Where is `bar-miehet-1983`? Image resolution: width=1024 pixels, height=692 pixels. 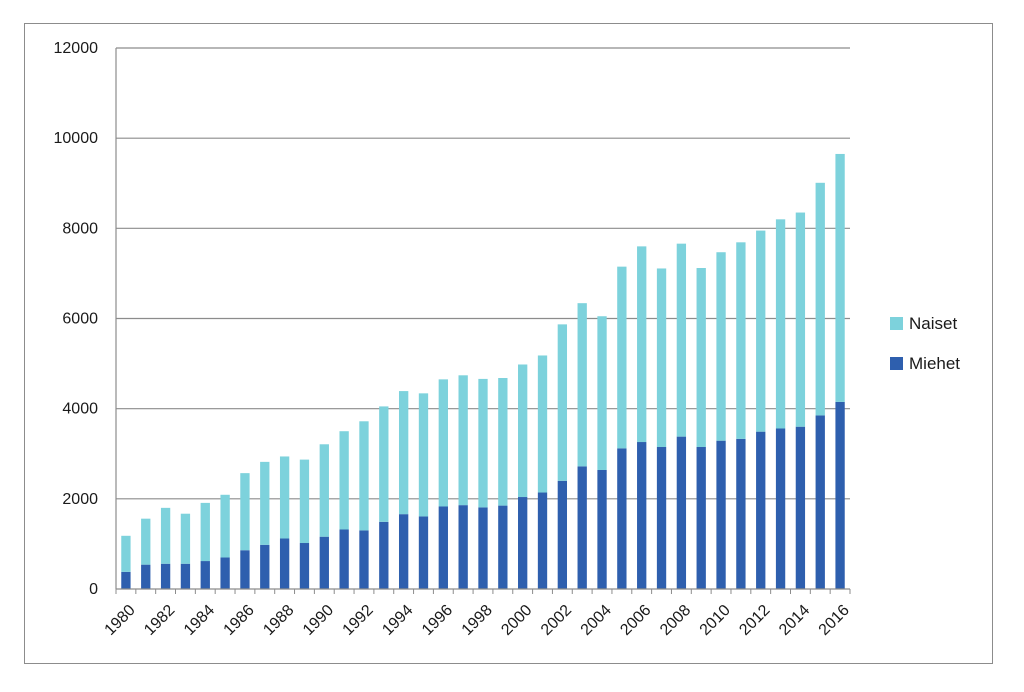
bar-miehet-1983 is located at coordinates (185, 576).